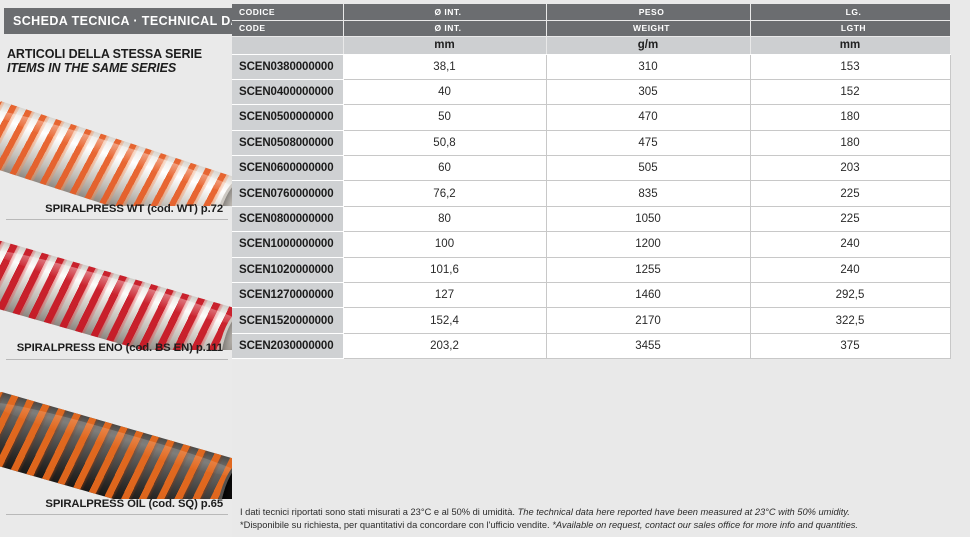 The height and width of the screenshot is (537, 970). I want to click on cell-length: 322,5, so click(850, 320).